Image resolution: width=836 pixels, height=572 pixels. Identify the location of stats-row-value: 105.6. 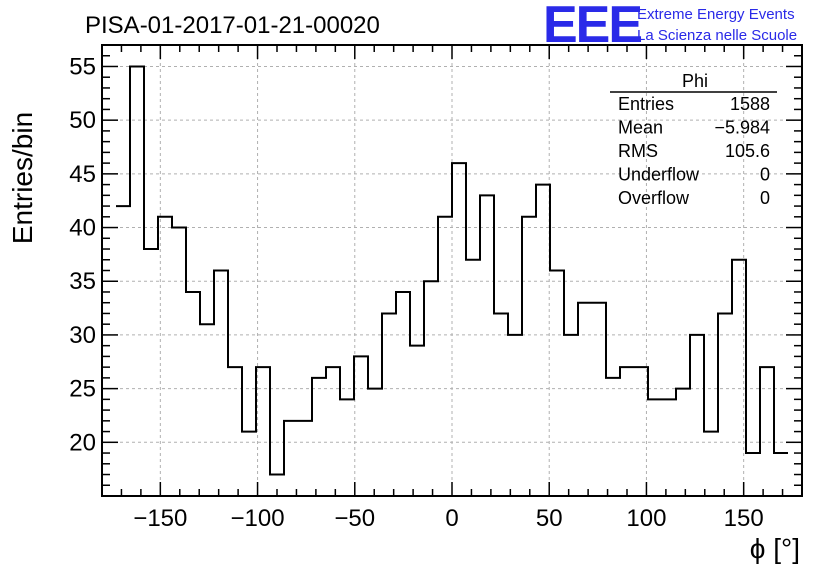
(747, 151).